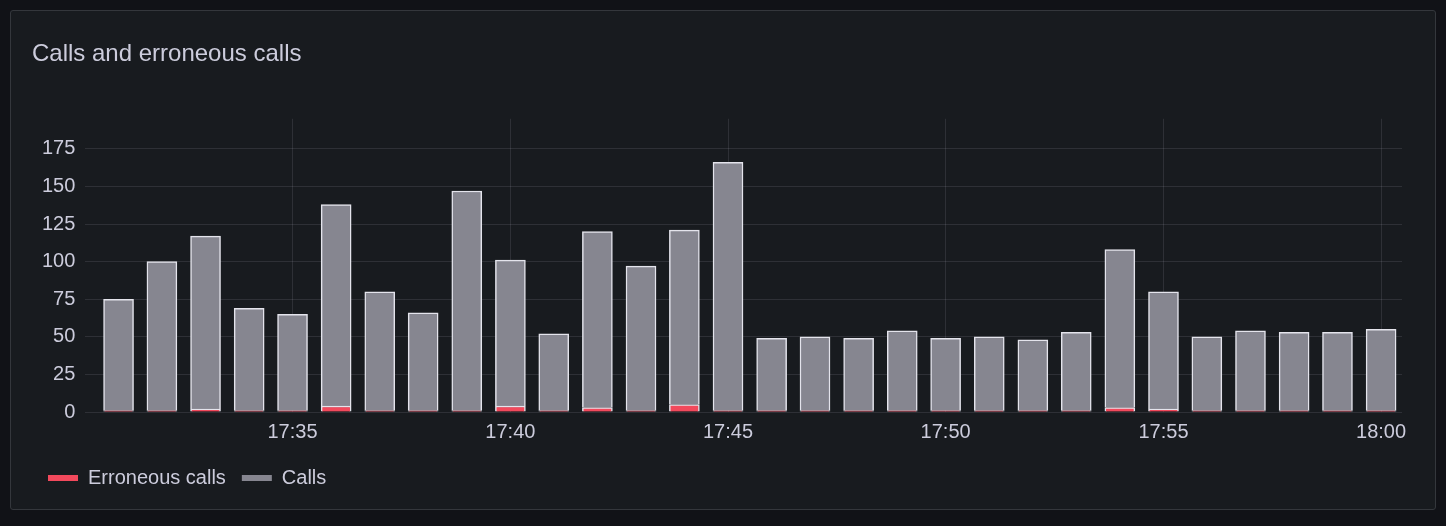  What do you see at coordinates (64, 335) in the screenshot?
I see `y-tick-label: 50` at bounding box center [64, 335].